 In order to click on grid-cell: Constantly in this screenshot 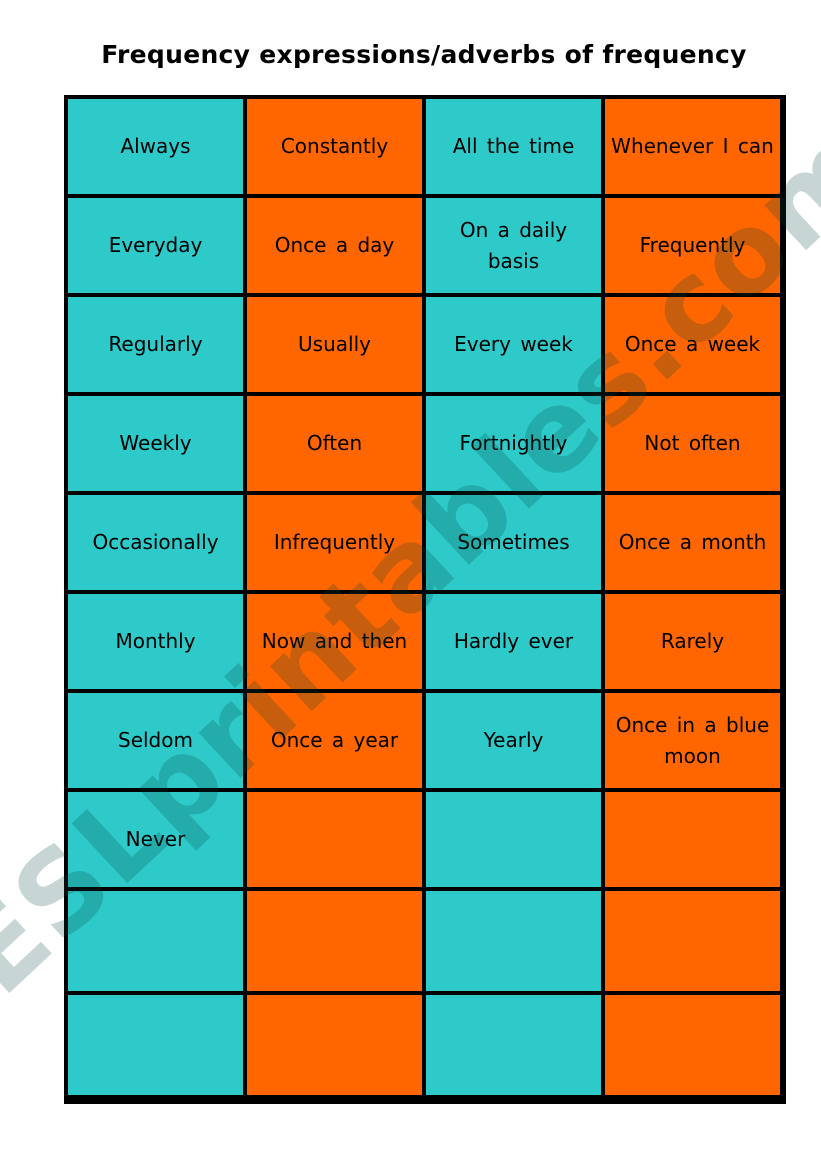, I will do `click(334, 146)`.